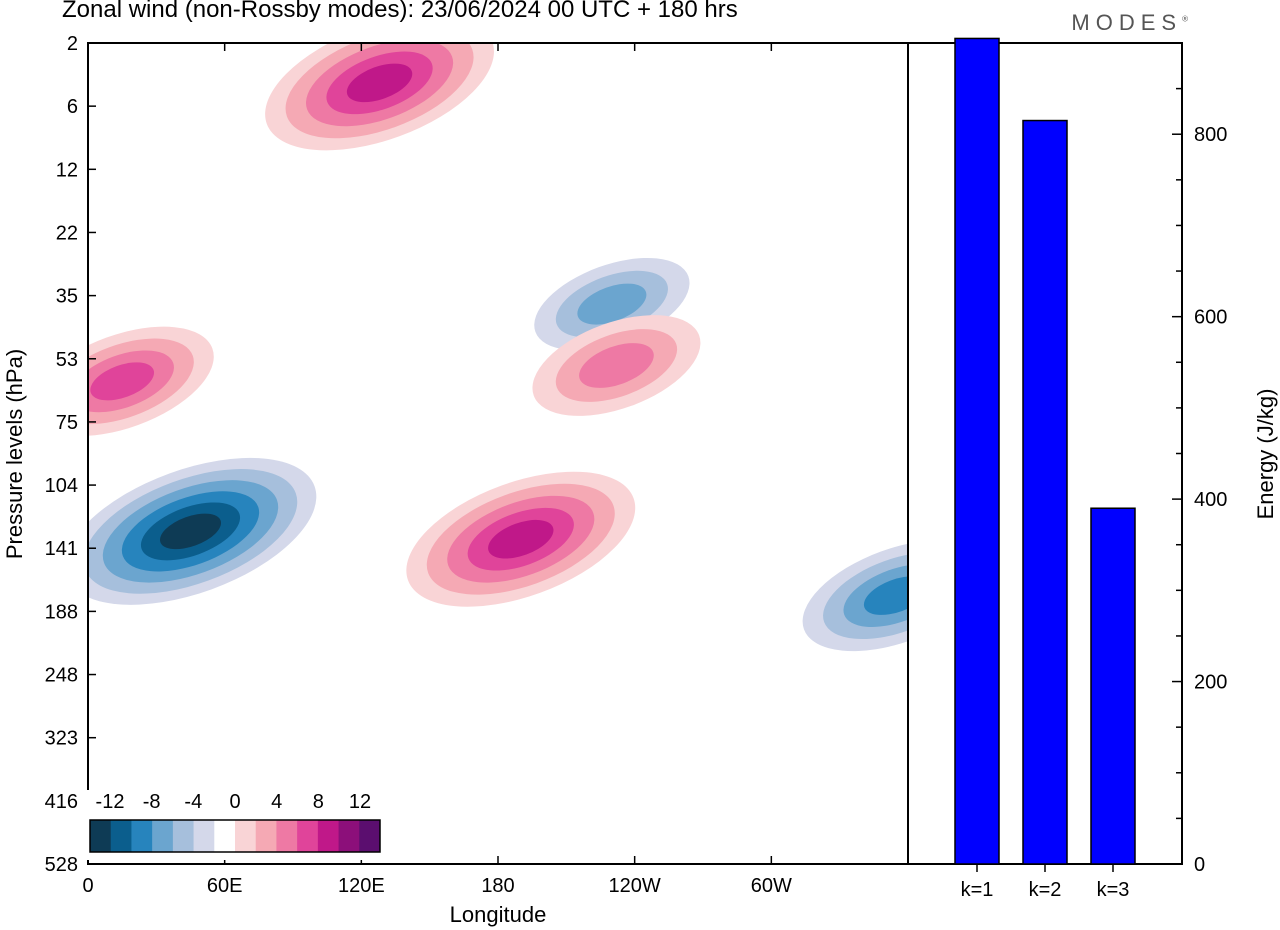 The height and width of the screenshot is (930, 1280). What do you see at coordinates (87, 886) in the screenshot?
I see `x-tick-label: 0` at bounding box center [87, 886].